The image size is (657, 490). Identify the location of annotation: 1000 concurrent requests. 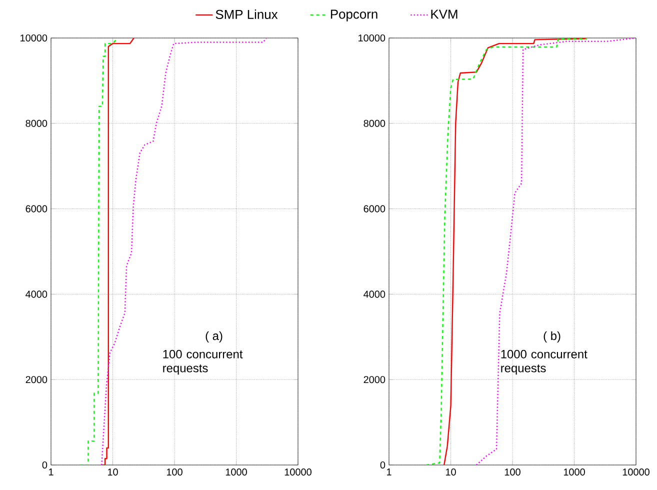
(544, 362).